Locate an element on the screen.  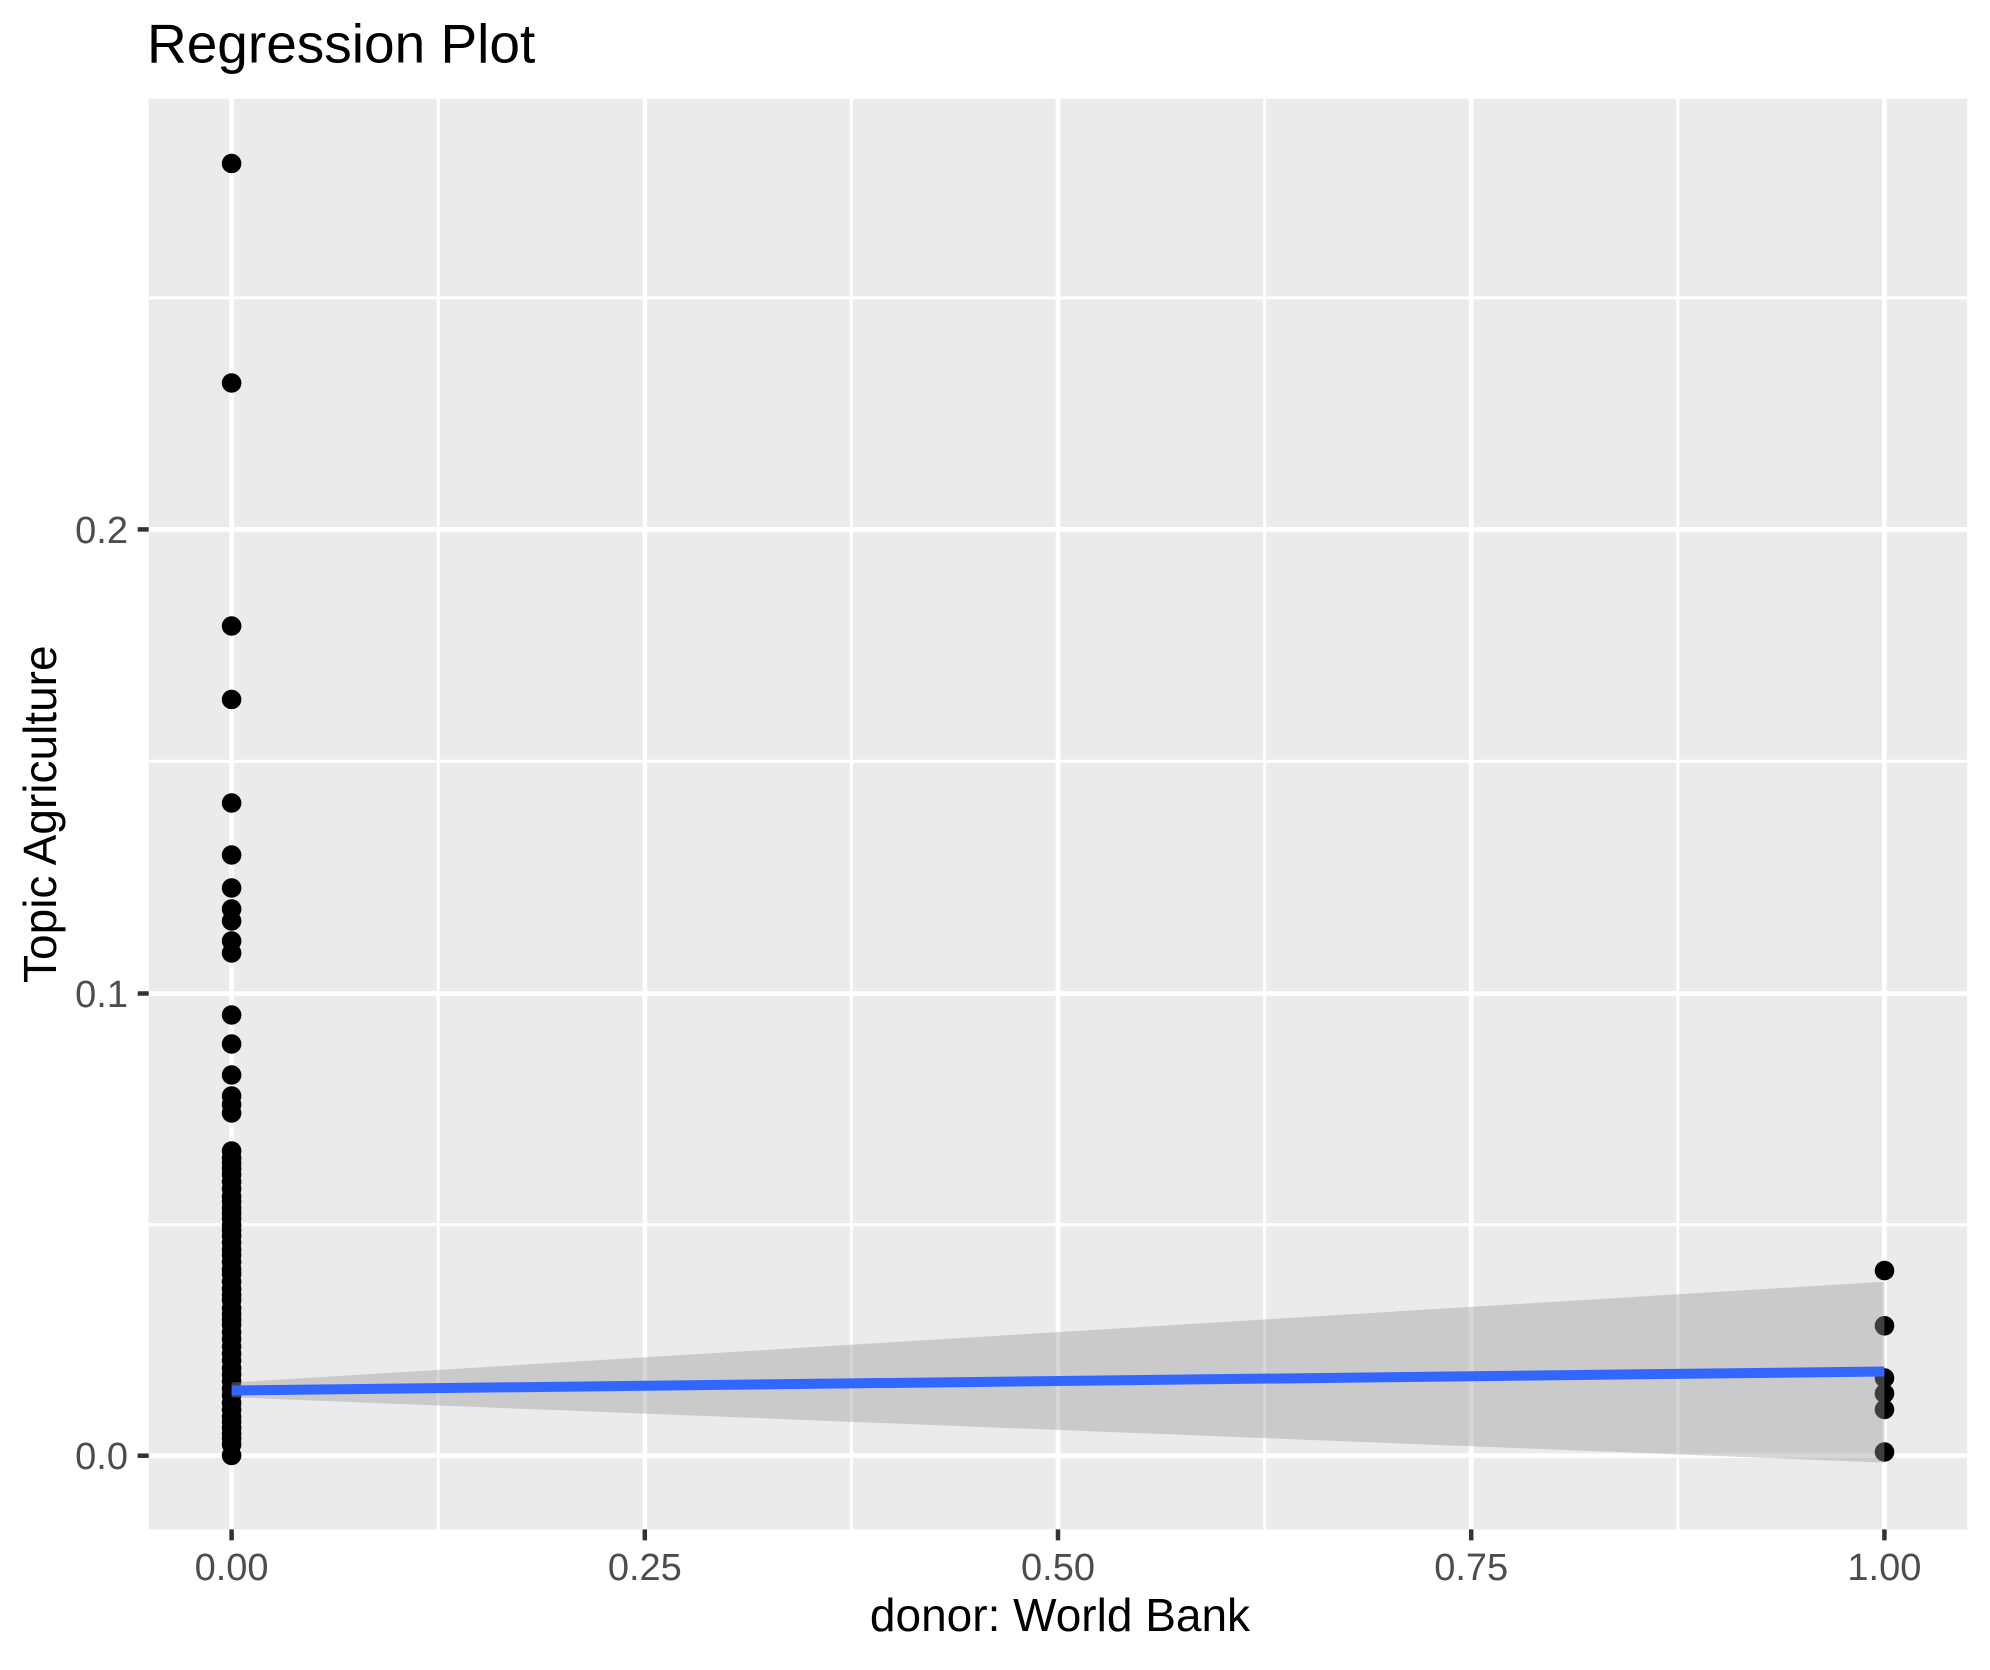
svg-text: 0.75 is located at coordinates (1471, 1568).